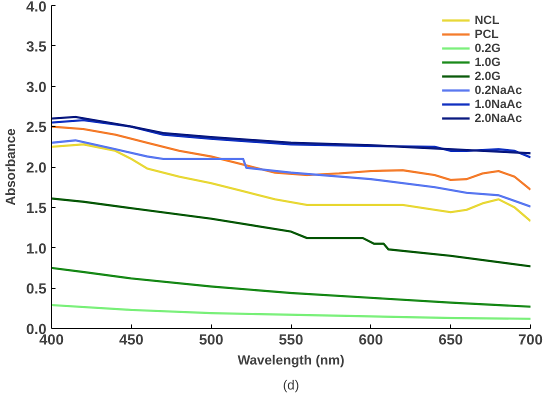  I want to click on legend-label: 1.0G, so click(487, 62).